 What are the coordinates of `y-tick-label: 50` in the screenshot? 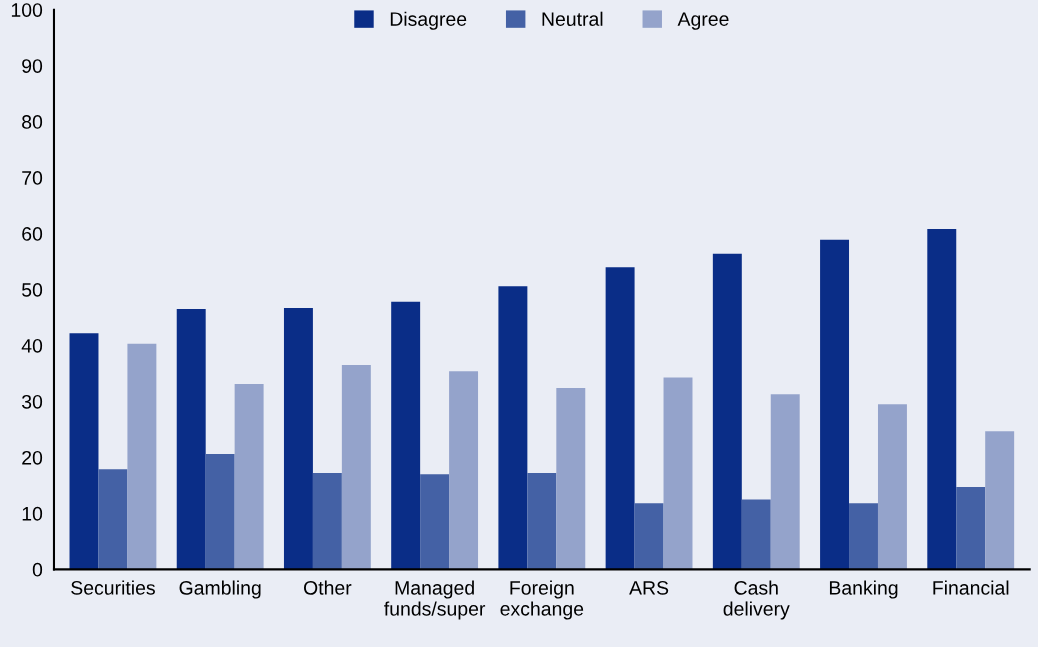 It's located at (32, 290).